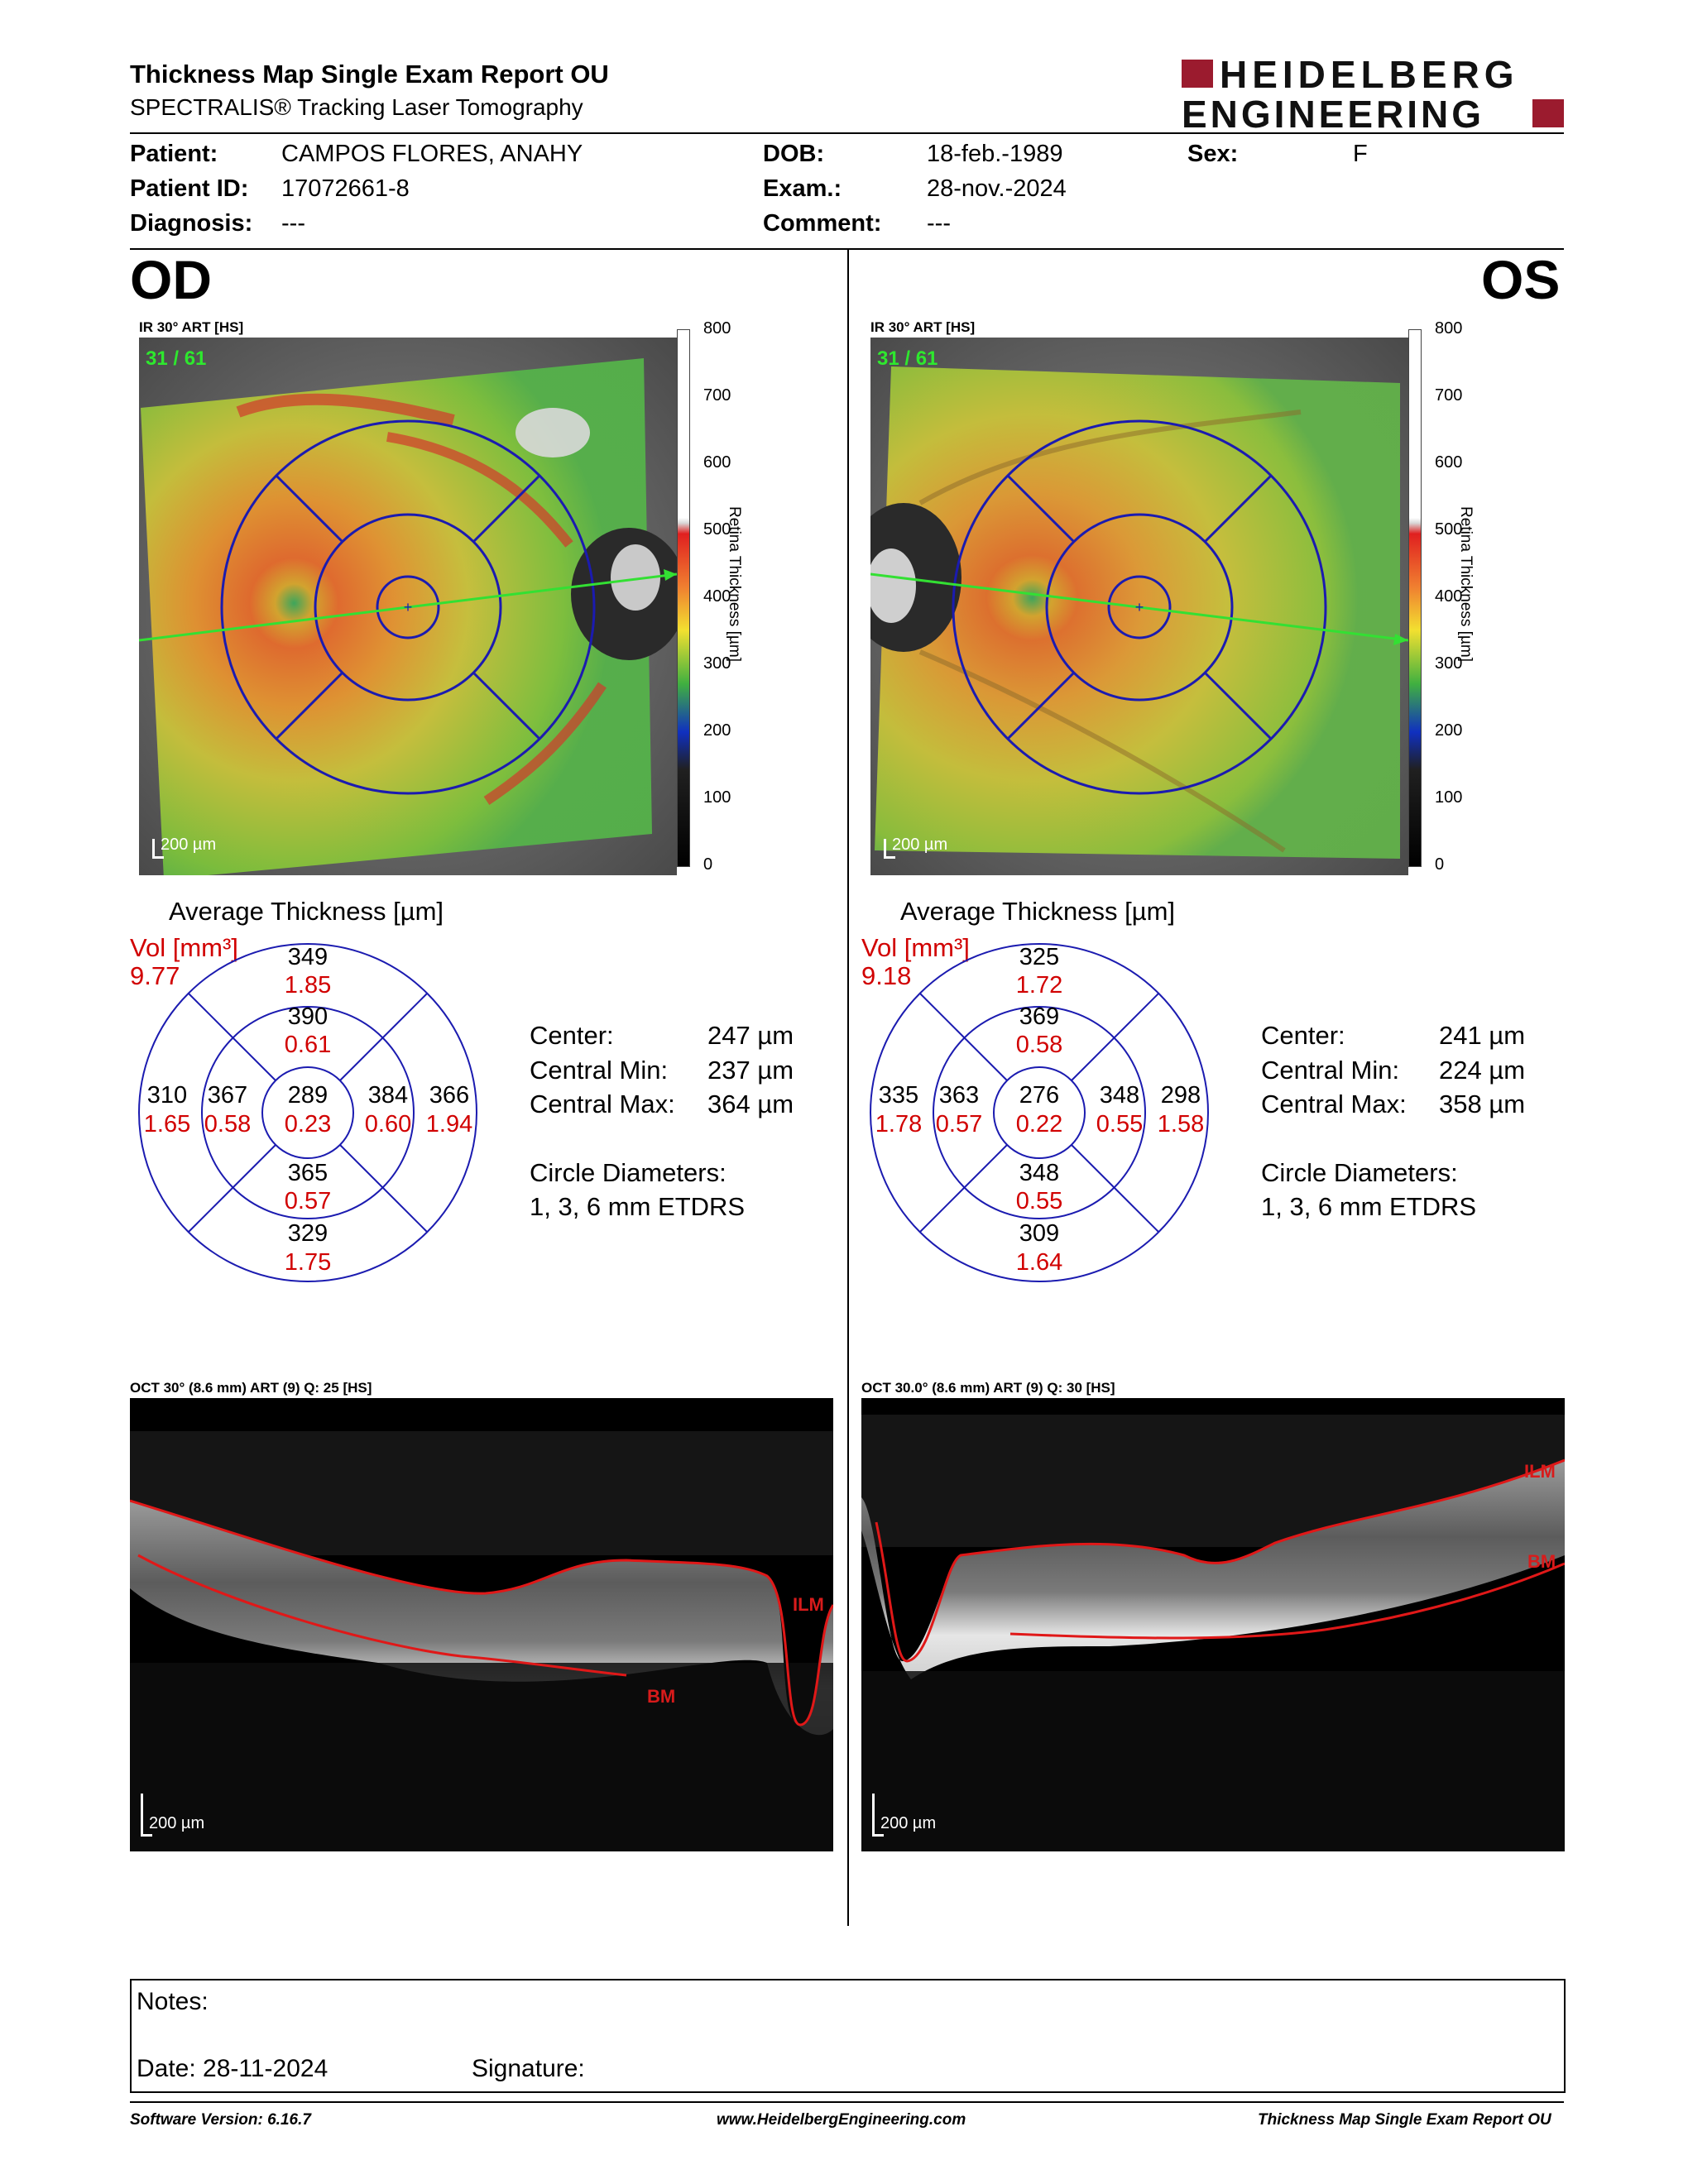 The height and width of the screenshot is (2184, 1688). Describe the element at coordinates (1359, 1172) in the screenshot. I see `os-diam-label: Circle Diameters:` at that location.